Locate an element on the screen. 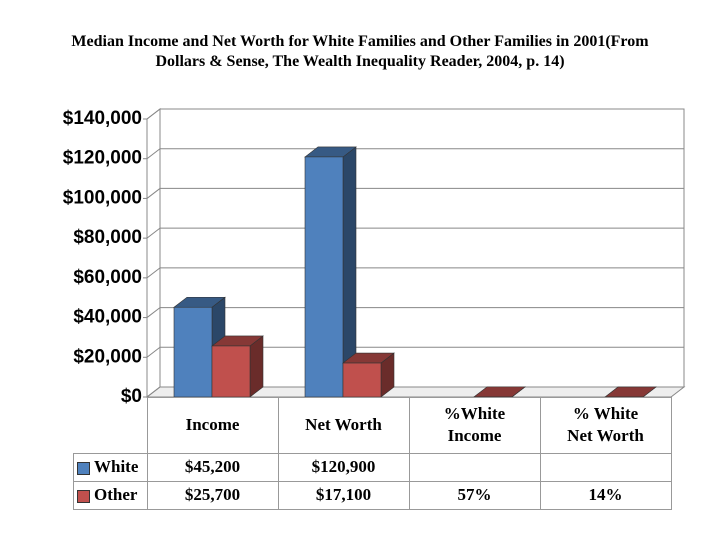 Image resolution: width=720 pixels, height=540 pixels. value-label: $25,700 is located at coordinates (212, 494).